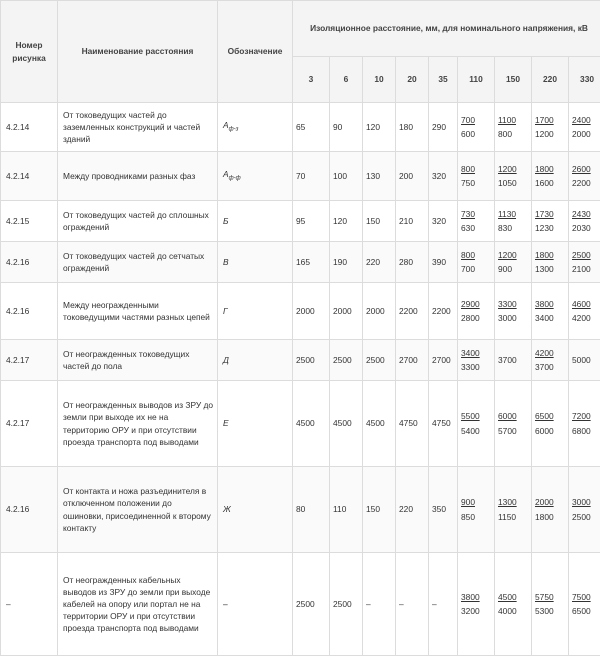 The image size is (600, 656). Describe the element at coordinates (586, 517) in the screenshot. I see `value-lower: 2500` at that location.